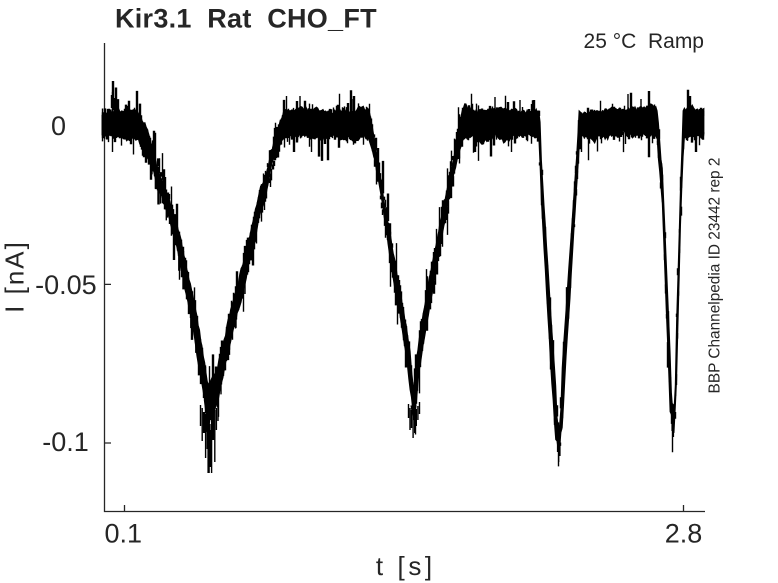 Image resolution: width=778 pixels, height=583 pixels. What do you see at coordinates (406, 566) in the screenshot?
I see `svg-text: t [s]` at bounding box center [406, 566].